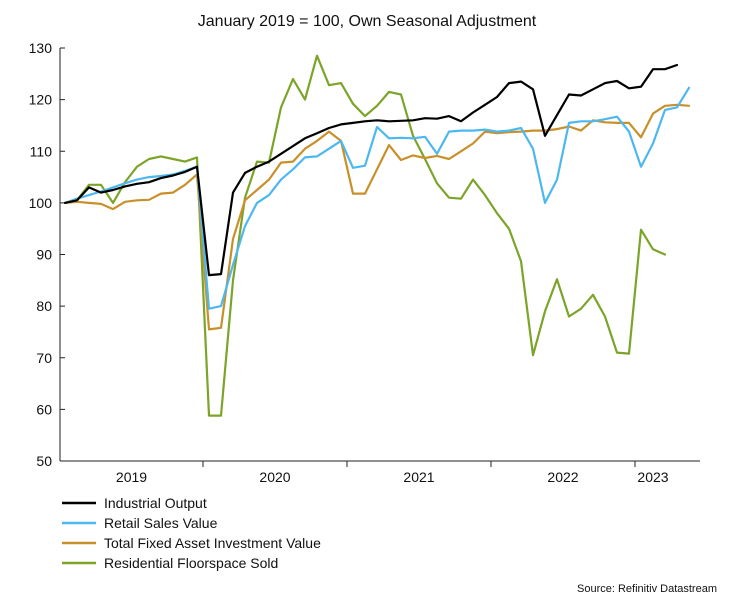  What do you see at coordinates (44, 255) in the screenshot?
I see `y-tick-label: 90` at bounding box center [44, 255].